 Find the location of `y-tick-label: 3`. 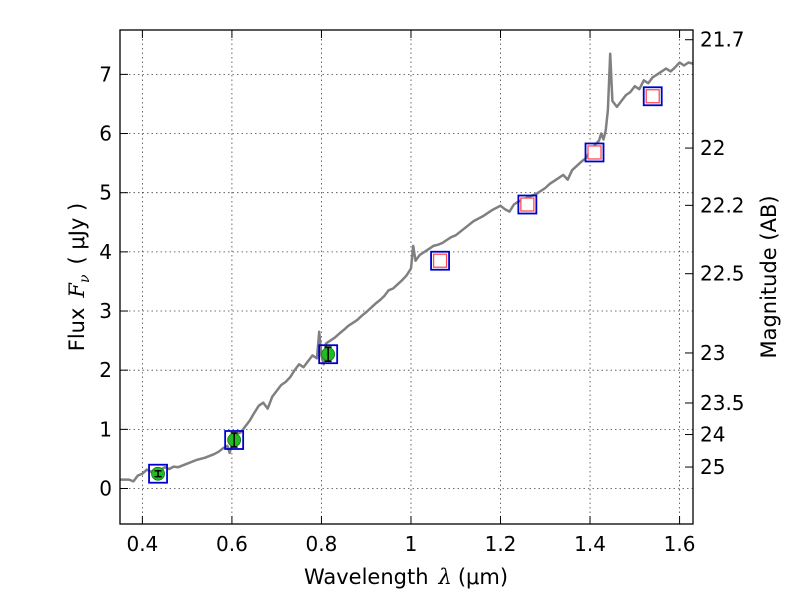

y-tick-label: 3 is located at coordinates (105, 311).